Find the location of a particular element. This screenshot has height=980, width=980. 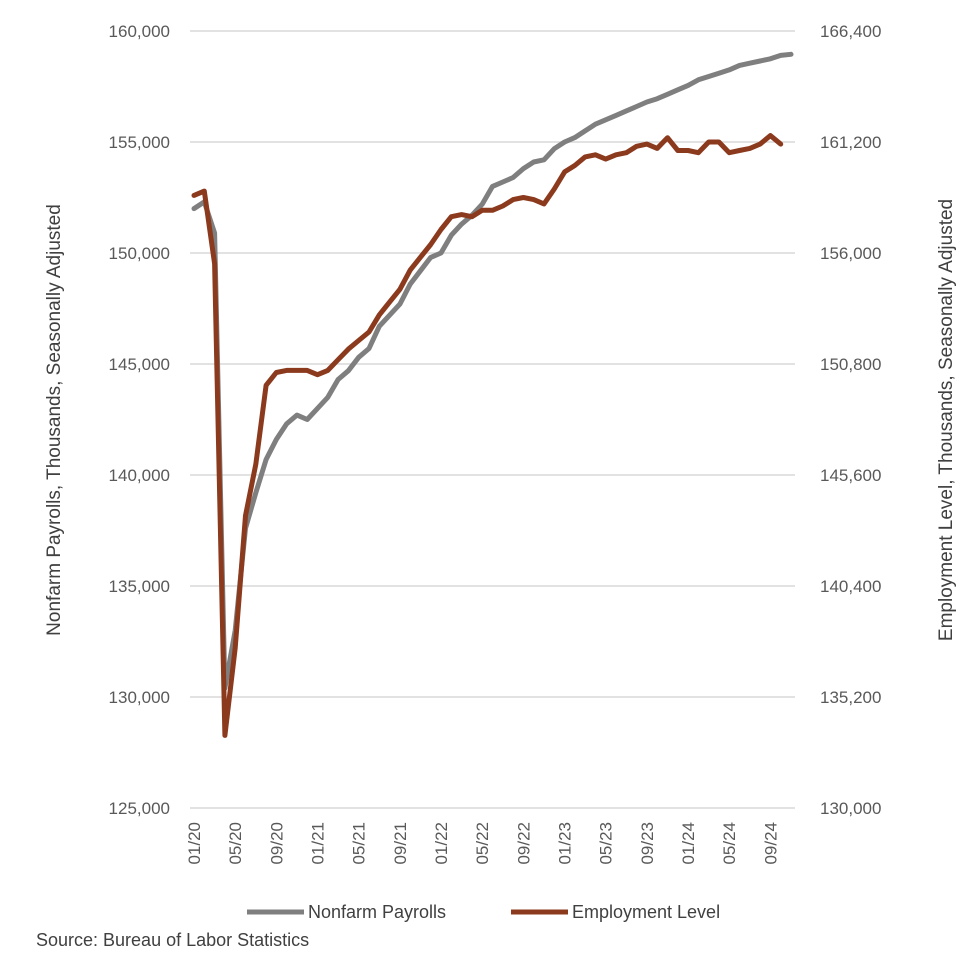

legend: Nonfarm Payrolls Employment Level is located at coordinates (483, 912).